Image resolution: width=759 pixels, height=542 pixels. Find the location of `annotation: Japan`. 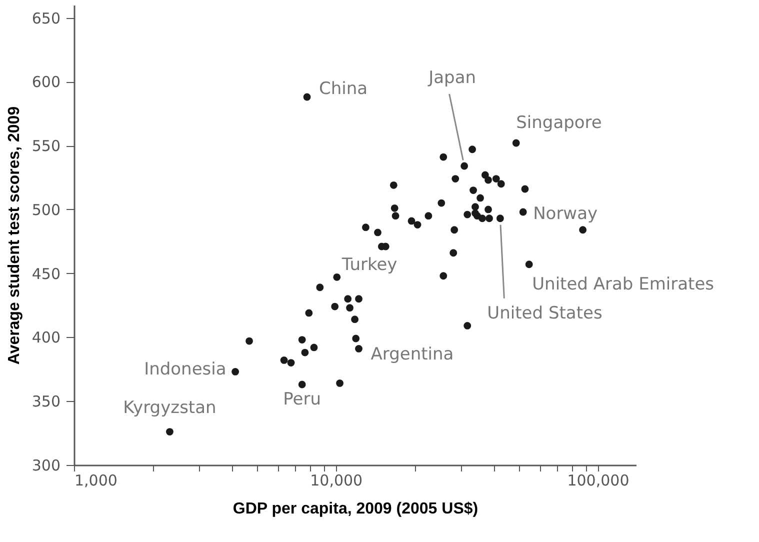

annotation: Japan is located at coordinates (452, 78).